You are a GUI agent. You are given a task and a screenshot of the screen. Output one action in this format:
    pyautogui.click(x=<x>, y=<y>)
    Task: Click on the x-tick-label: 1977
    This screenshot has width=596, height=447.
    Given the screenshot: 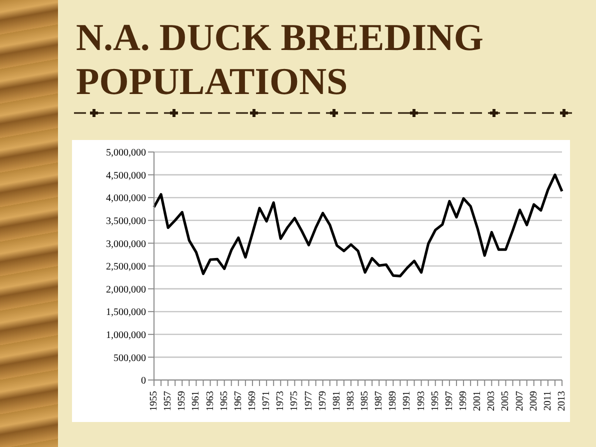 What is the action you would take?
    pyautogui.click(x=308, y=401)
    